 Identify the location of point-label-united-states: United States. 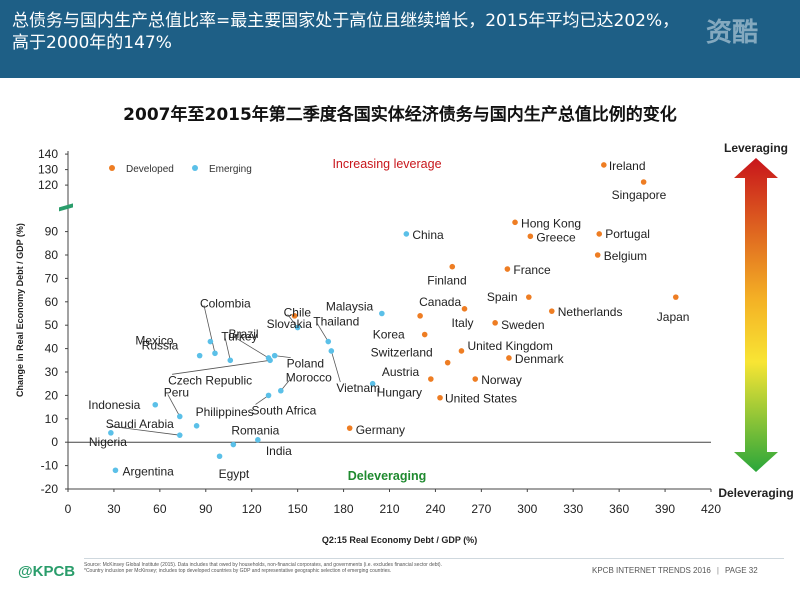
(481, 399).